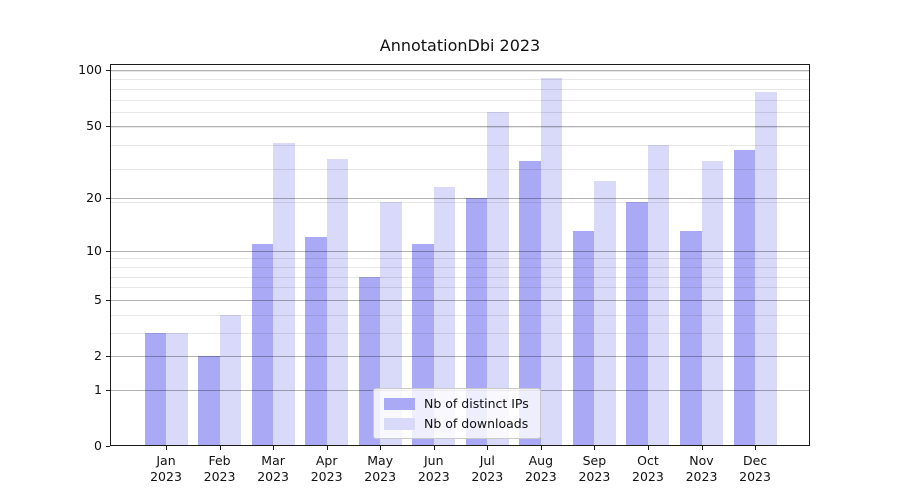  What do you see at coordinates (540, 468) in the screenshot?
I see `x-tick-label: Aug 2023` at bounding box center [540, 468].